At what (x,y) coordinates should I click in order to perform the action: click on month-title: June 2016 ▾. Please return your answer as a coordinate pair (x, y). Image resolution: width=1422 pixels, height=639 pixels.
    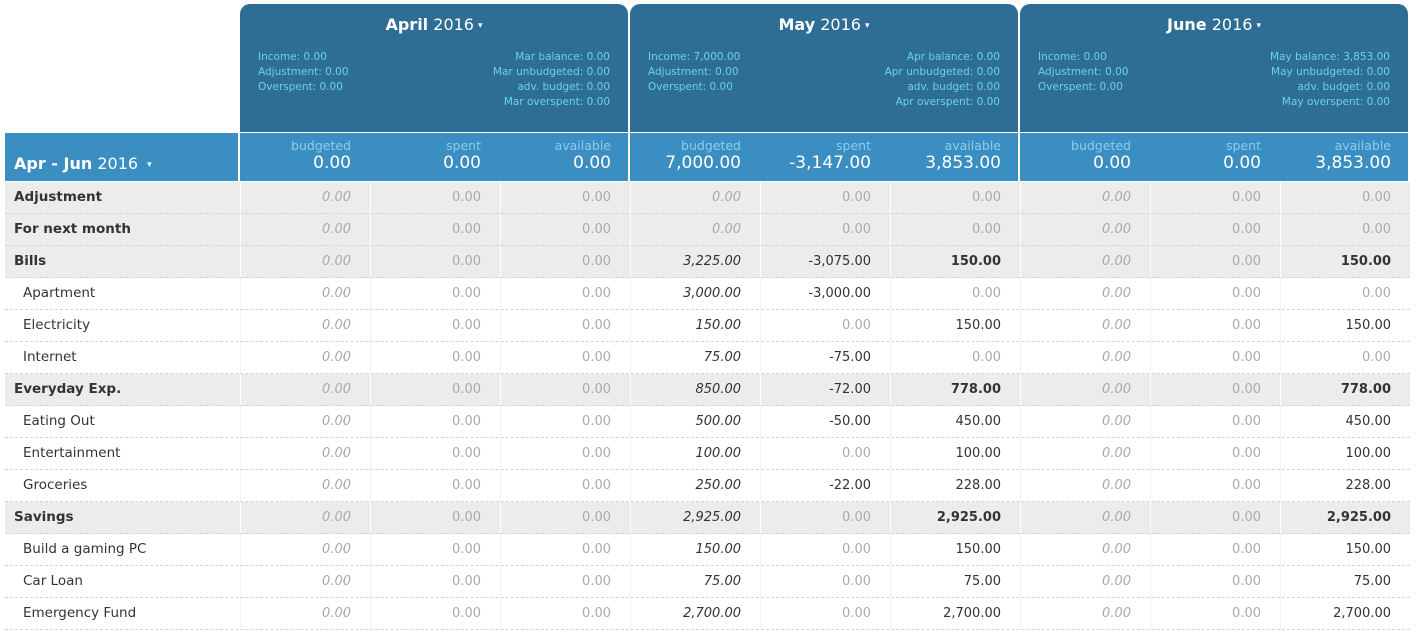
    Looking at the image, I should click on (1214, 24).